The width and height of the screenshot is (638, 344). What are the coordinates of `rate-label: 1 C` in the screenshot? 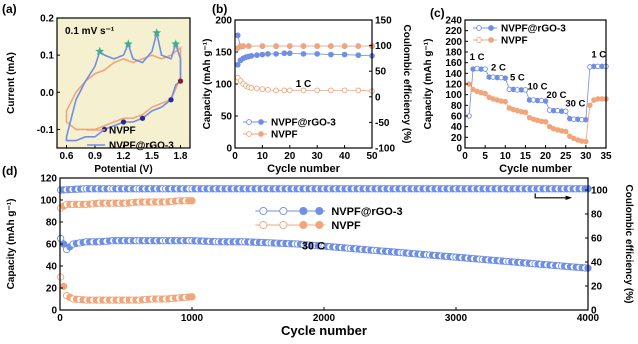 It's located at (598, 54).